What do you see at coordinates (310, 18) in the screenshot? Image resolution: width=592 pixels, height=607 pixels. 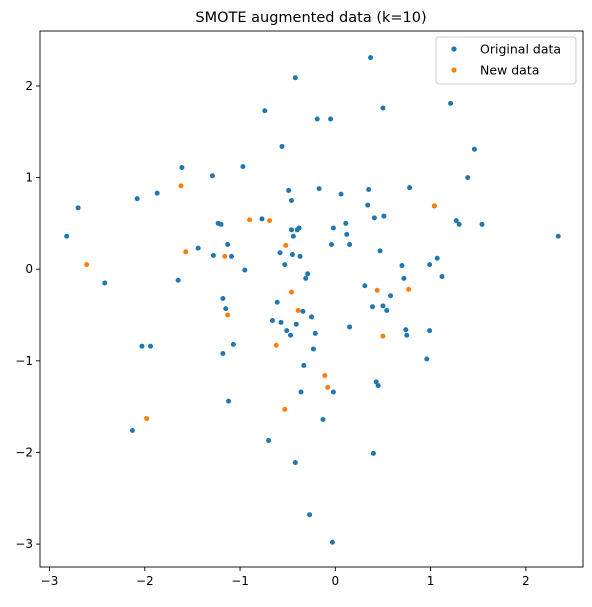 I see `chart-title: SMOTE augmented data (k=10)` at bounding box center [310, 18].